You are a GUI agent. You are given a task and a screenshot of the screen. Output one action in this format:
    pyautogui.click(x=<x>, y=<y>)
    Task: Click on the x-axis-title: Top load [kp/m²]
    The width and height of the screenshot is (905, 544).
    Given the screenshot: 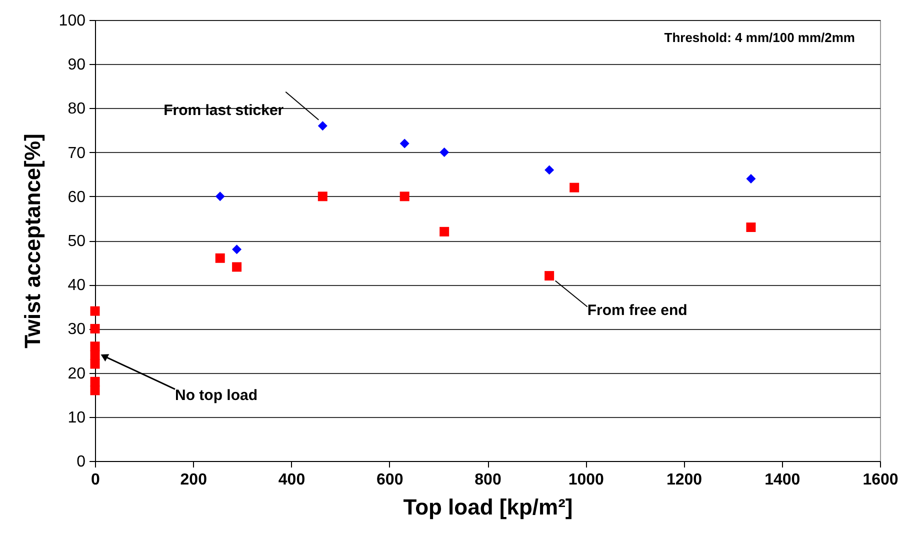 What is the action you would take?
    pyautogui.click(x=488, y=507)
    